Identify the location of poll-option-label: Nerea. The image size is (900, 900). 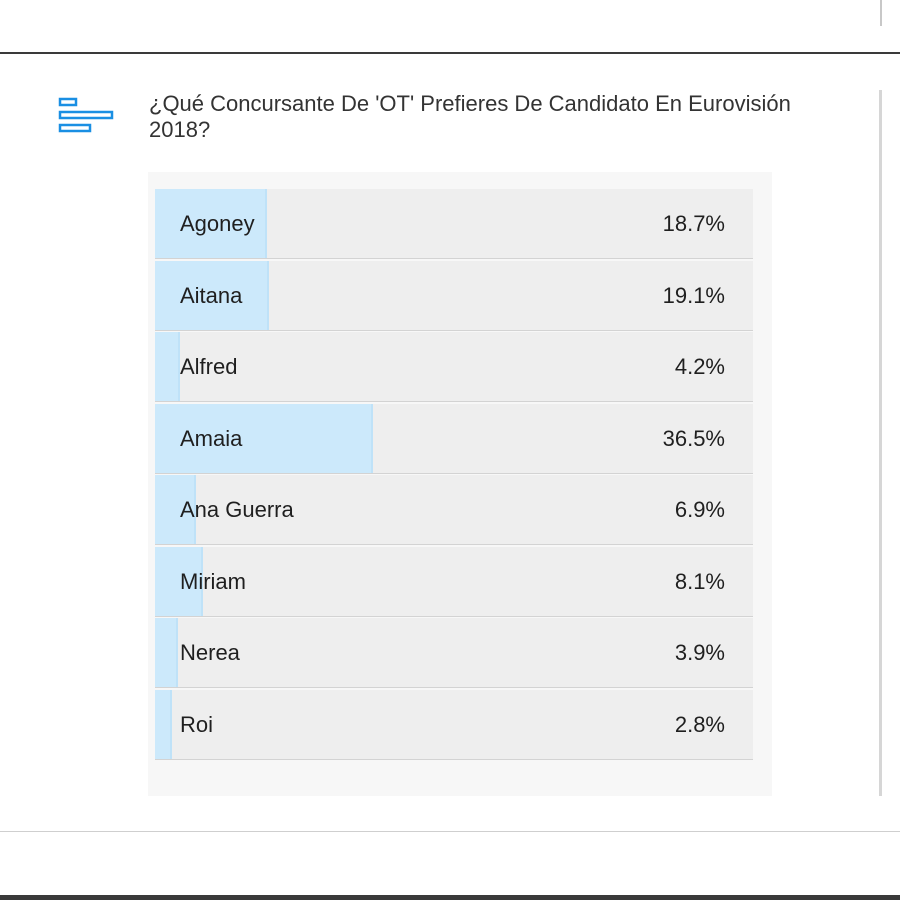
(210, 652).